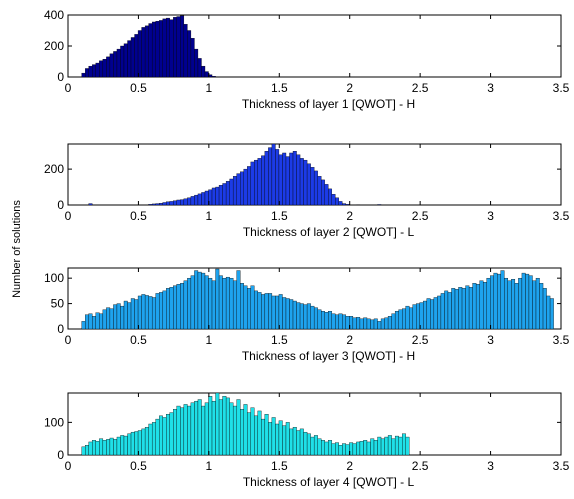 This screenshot has width=574, height=499. I want to click on x-tick-label: 3.5, so click(561, 216).